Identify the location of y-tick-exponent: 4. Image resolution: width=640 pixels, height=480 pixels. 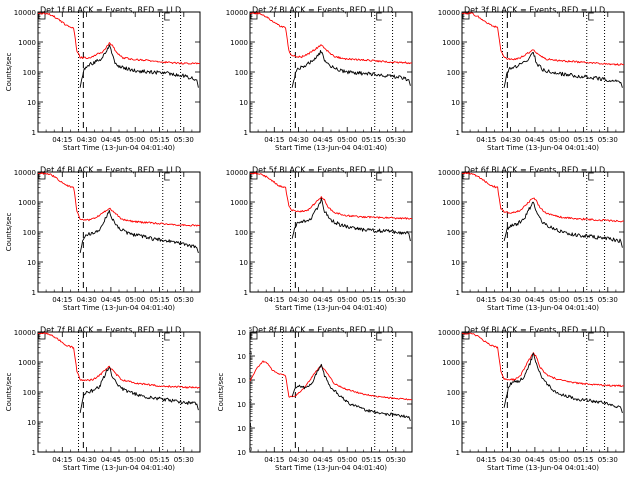
(250, 354).